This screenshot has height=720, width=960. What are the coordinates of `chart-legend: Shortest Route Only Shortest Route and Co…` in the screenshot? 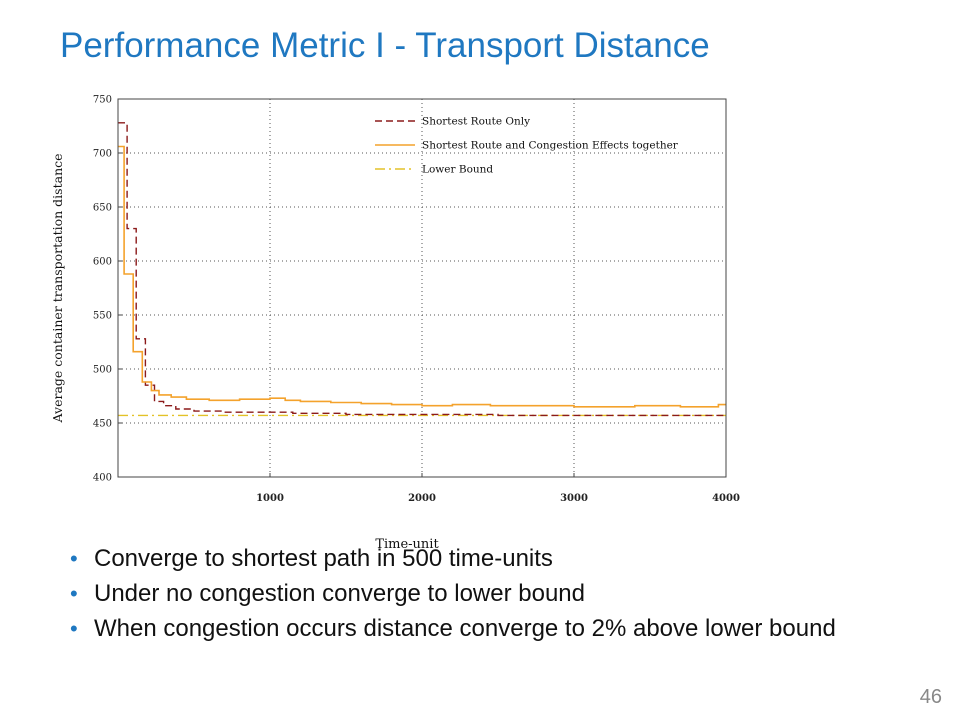 It's located at (527, 146).